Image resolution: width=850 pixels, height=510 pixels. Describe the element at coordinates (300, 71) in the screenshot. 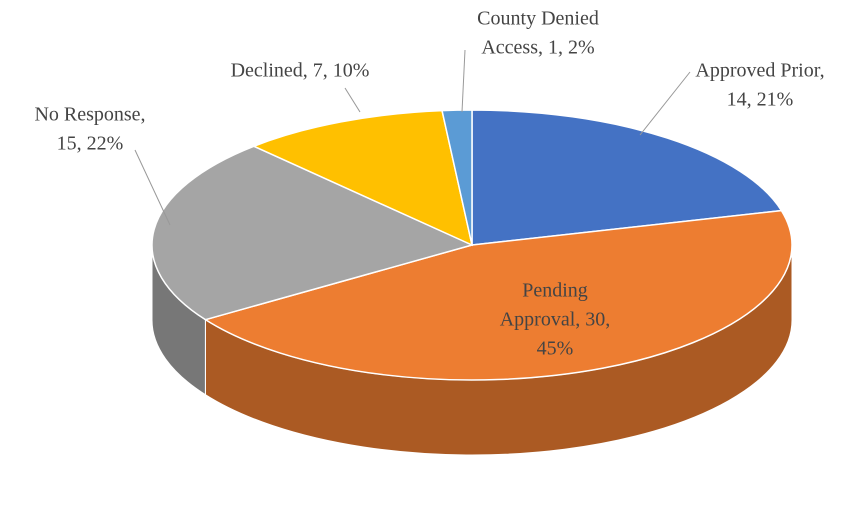

I see `data-label: Declined, 7, 10%` at that location.